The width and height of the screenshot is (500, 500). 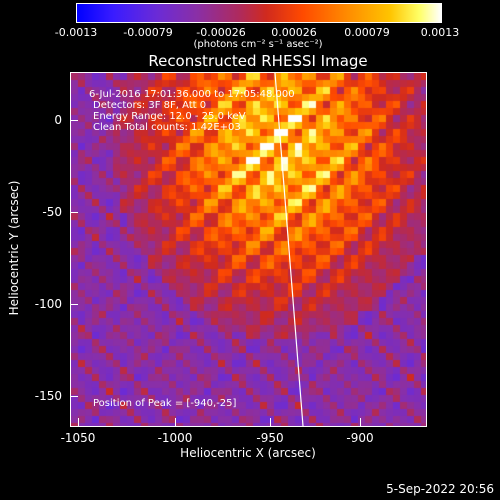 I want to click on detectors-text: Detectors: 3F 8F, Att 0, so click(x=150, y=105).